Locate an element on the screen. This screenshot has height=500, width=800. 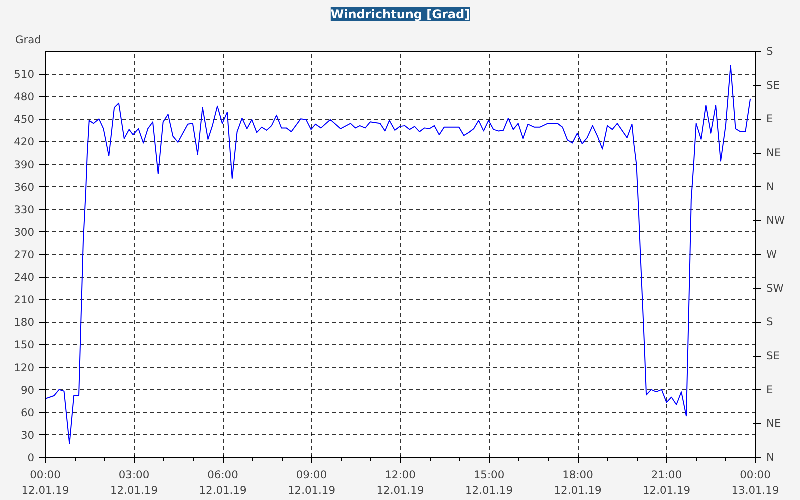
y-tick-label: 30 is located at coordinates (27, 435).